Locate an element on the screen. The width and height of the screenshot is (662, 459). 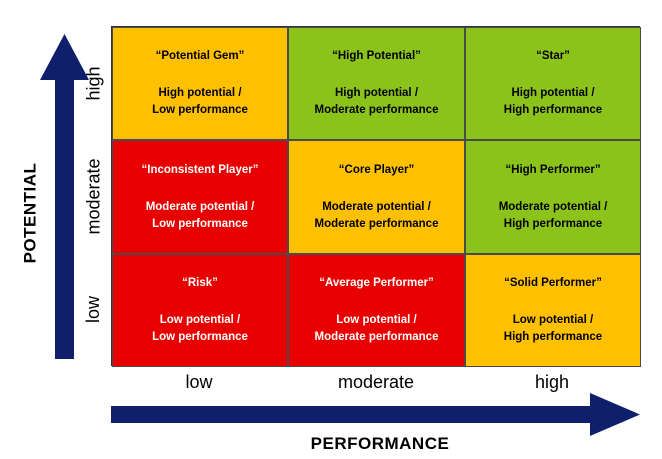
y-tick-low-label: low is located at coordinates (93, 309).